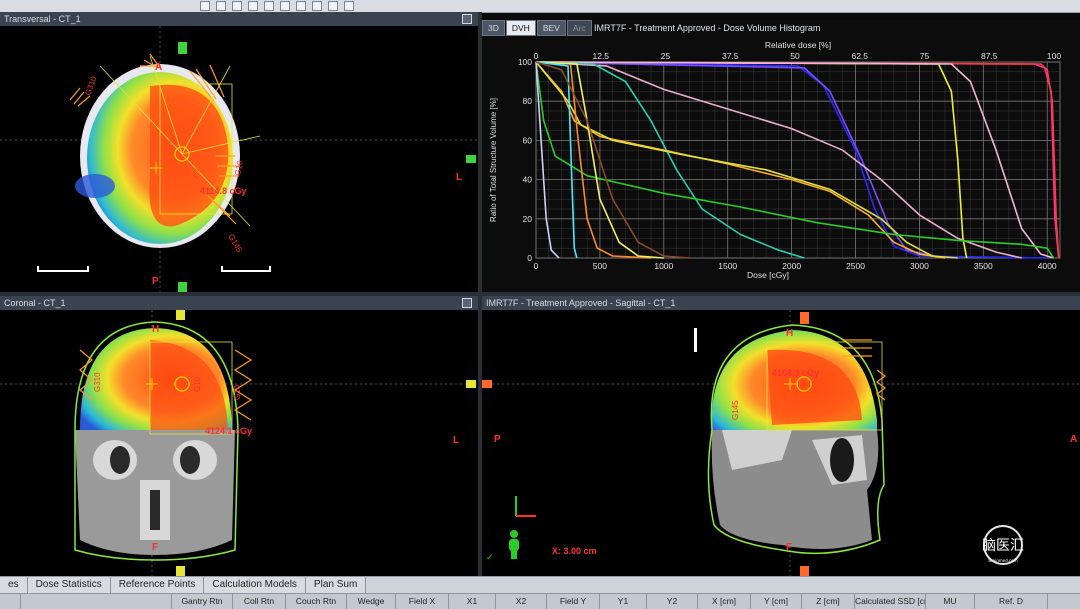 The width and height of the screenshot is (1080, 609). What do you see at coordinates (154, 269) in the screenshot?
I see `scale-bar` at bounding box center [154, 269].